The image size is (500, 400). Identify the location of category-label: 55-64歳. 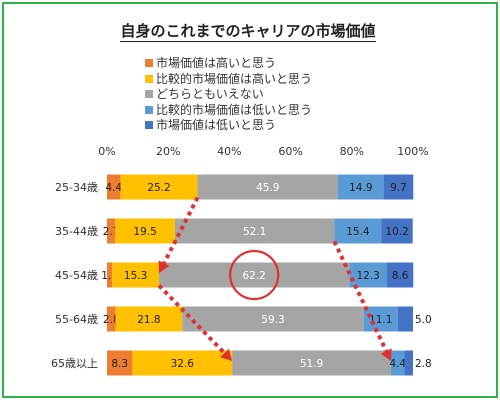
(76, 319).